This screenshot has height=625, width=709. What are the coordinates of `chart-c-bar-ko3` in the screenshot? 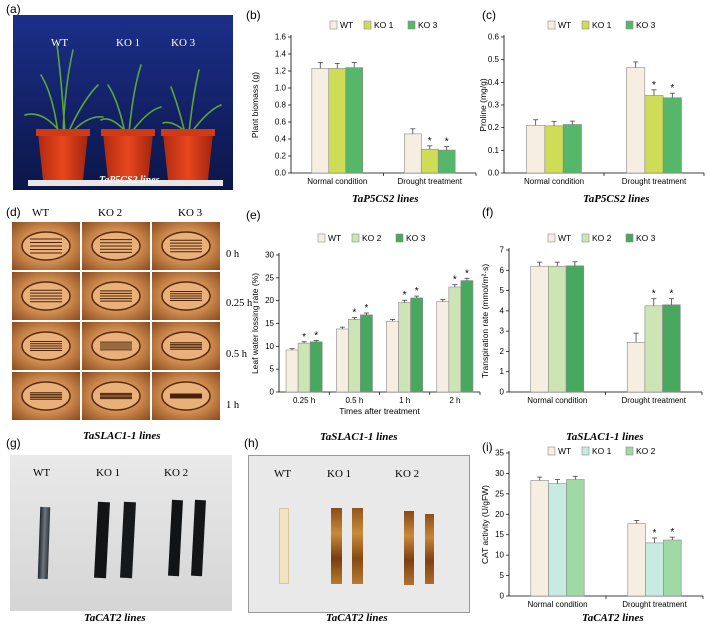 It's located at (572, 149).